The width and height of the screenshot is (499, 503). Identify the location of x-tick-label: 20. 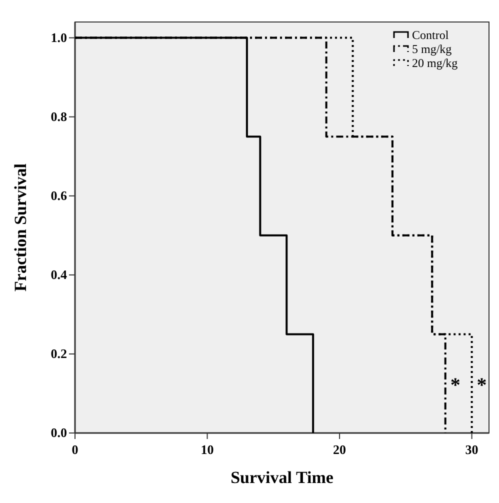
(339, 449).